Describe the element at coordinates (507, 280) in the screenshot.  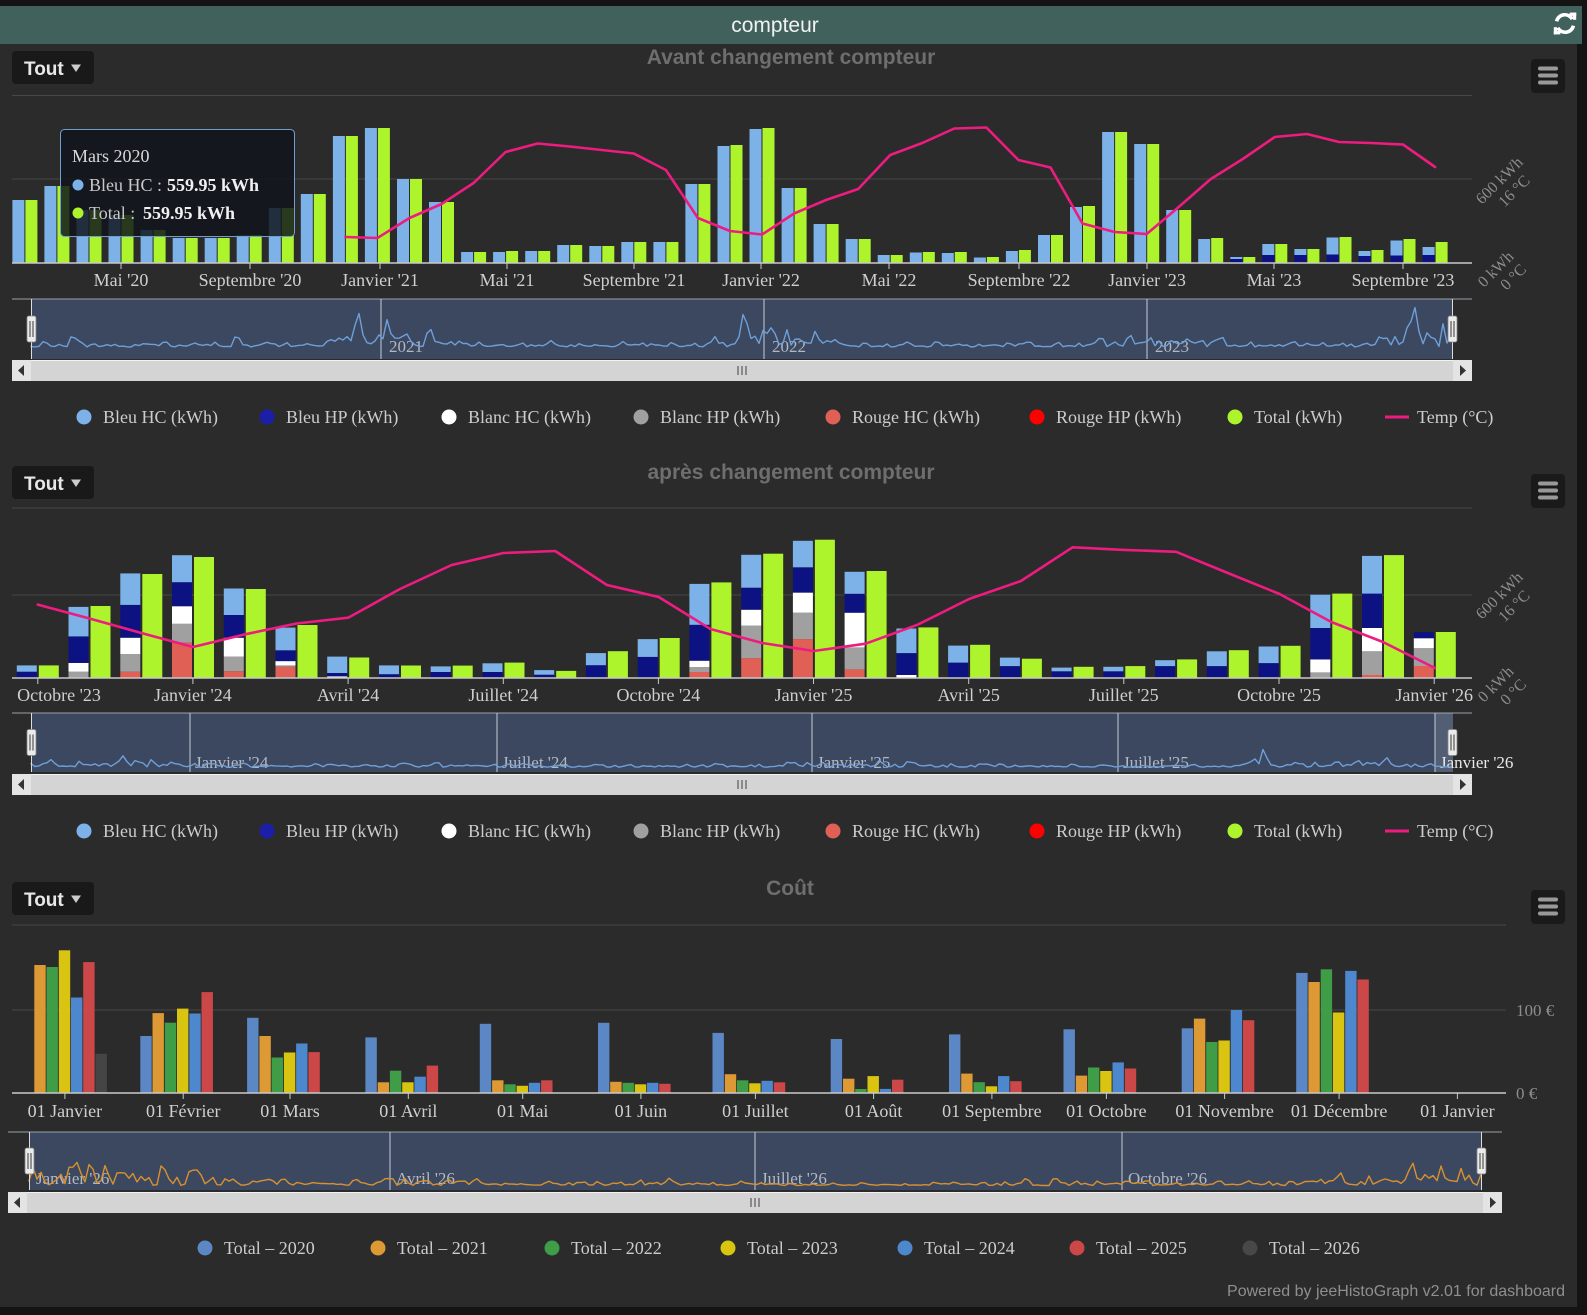
I see `svg-text: Mai '21` at that location.